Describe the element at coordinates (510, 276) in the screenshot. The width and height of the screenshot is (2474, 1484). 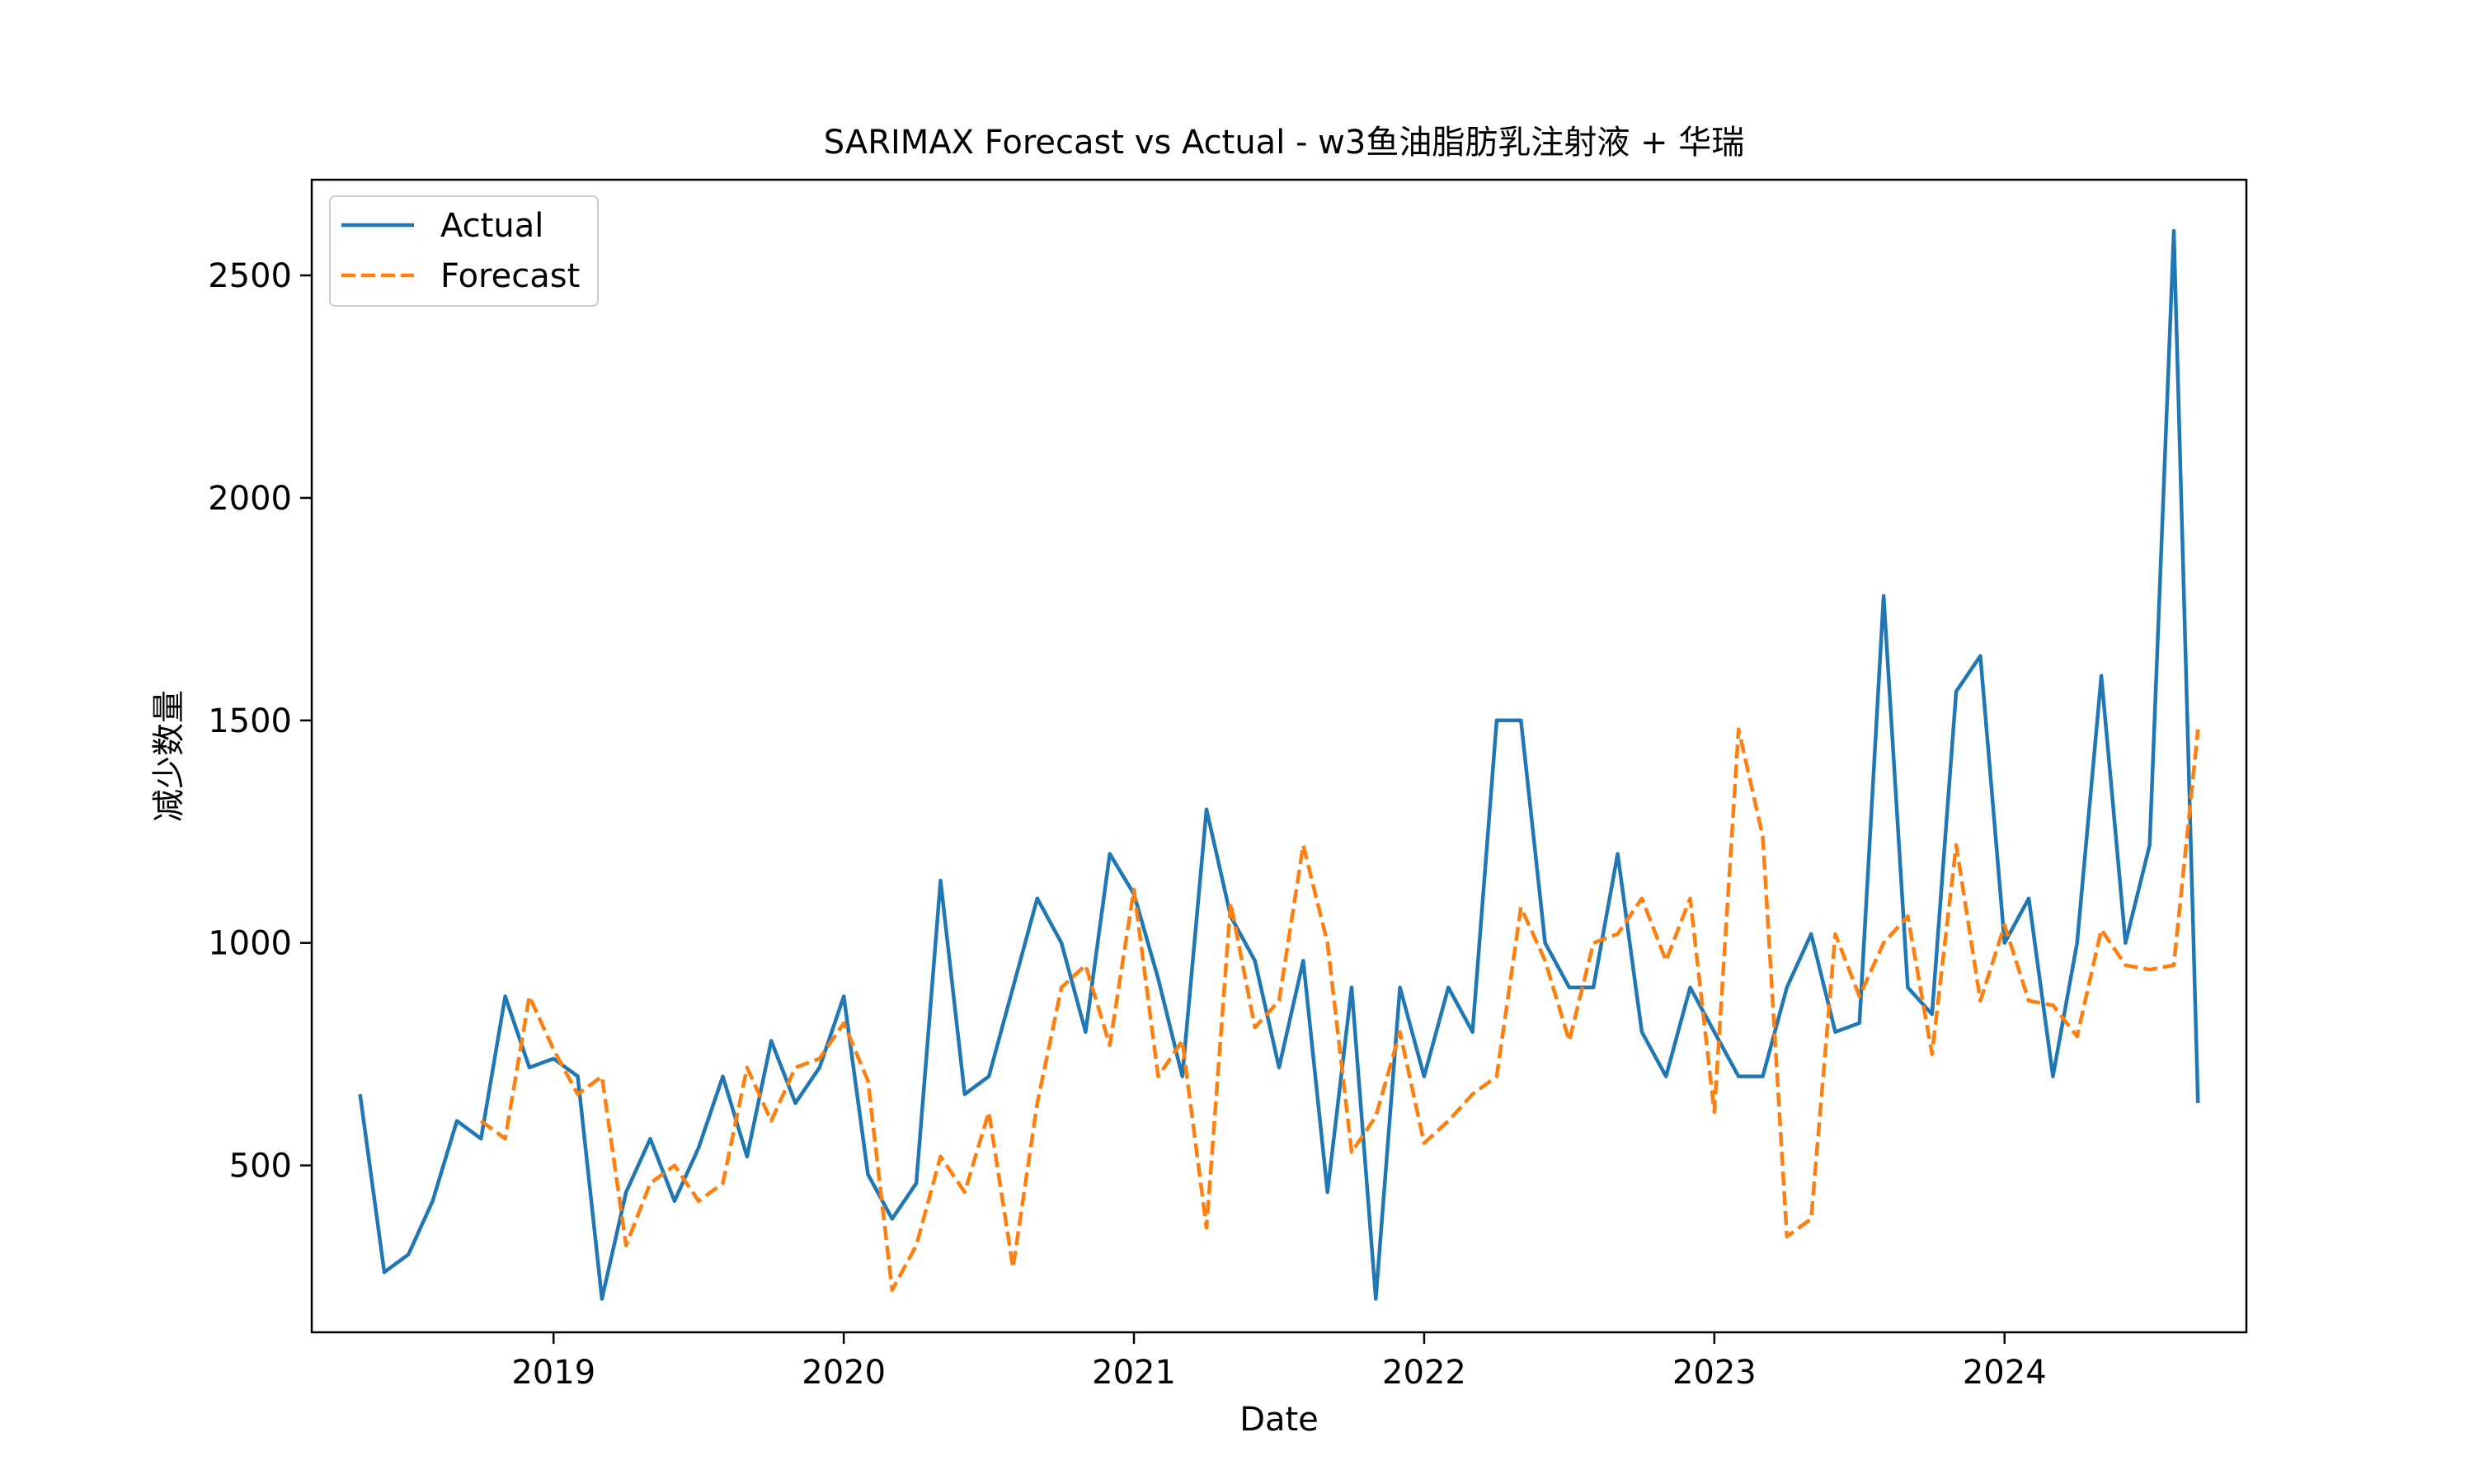
I see `legend-forecast-label: Forecast` at that location.